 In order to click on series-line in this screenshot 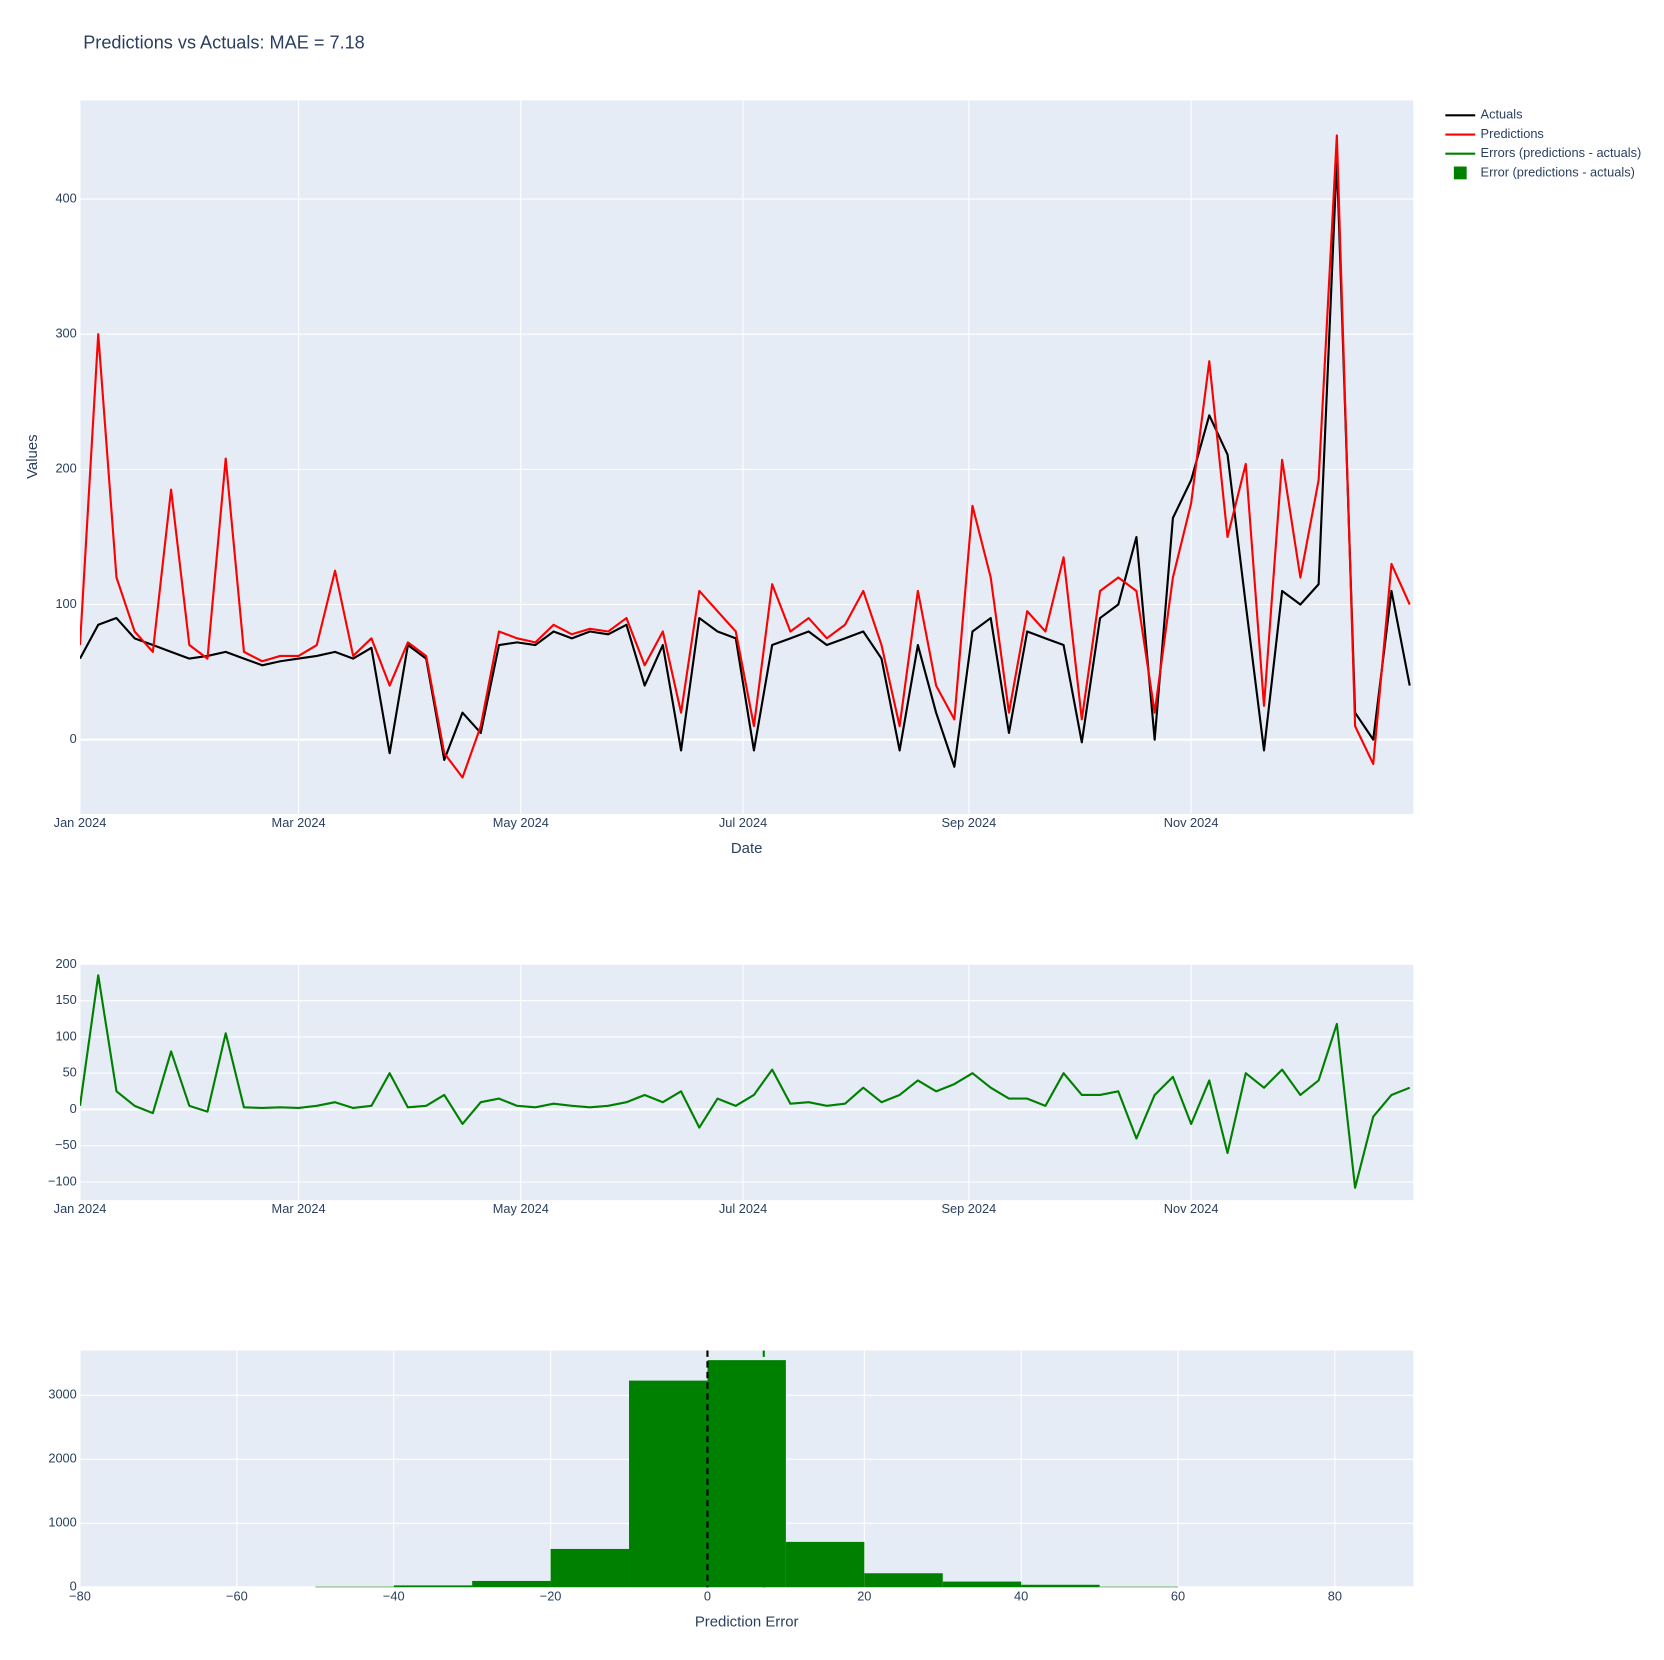, I will do `click(745, 1081)`.